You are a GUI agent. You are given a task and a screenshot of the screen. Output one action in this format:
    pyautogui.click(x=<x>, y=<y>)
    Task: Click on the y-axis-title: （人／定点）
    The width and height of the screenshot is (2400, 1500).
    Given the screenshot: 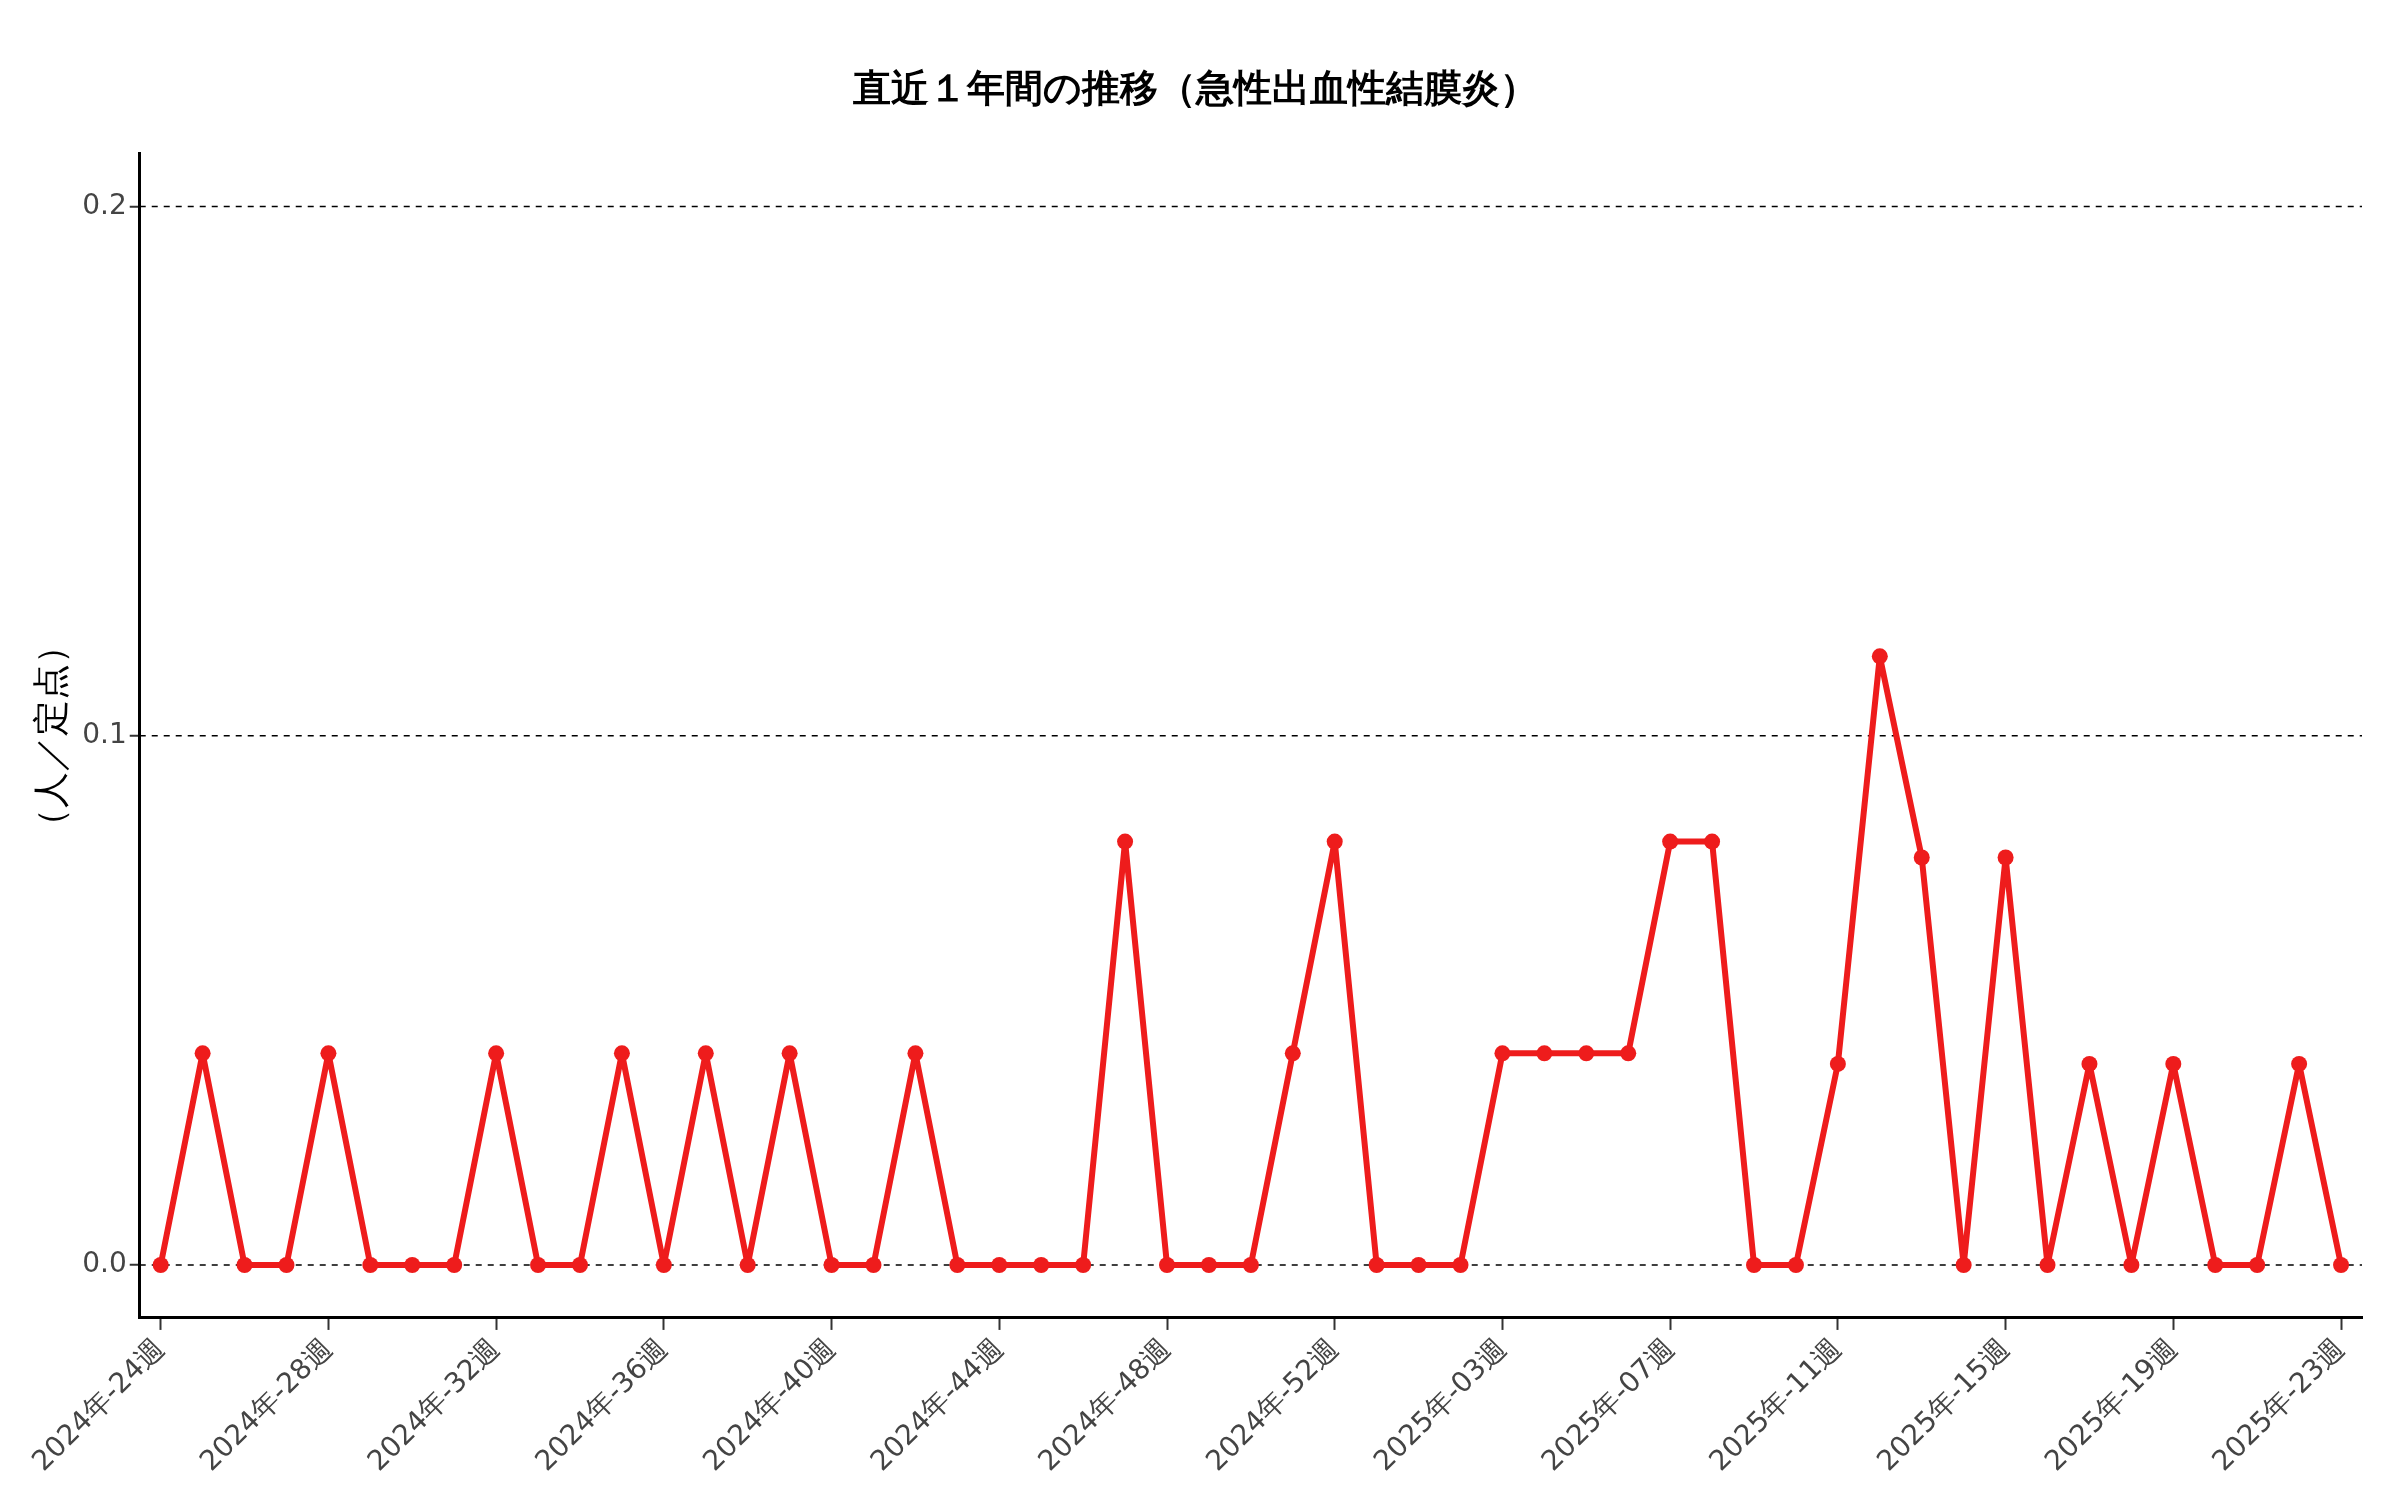 What is the action you would take?
    pyautogui.click(x=50, y=735)
    